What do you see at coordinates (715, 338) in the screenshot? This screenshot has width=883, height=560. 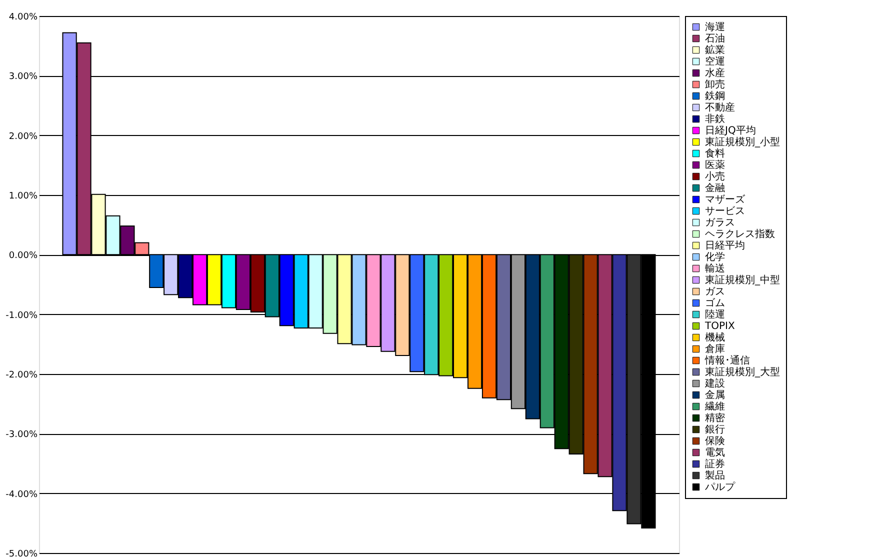 I see `legend-label: 機械` at bounding box center [715, 338].